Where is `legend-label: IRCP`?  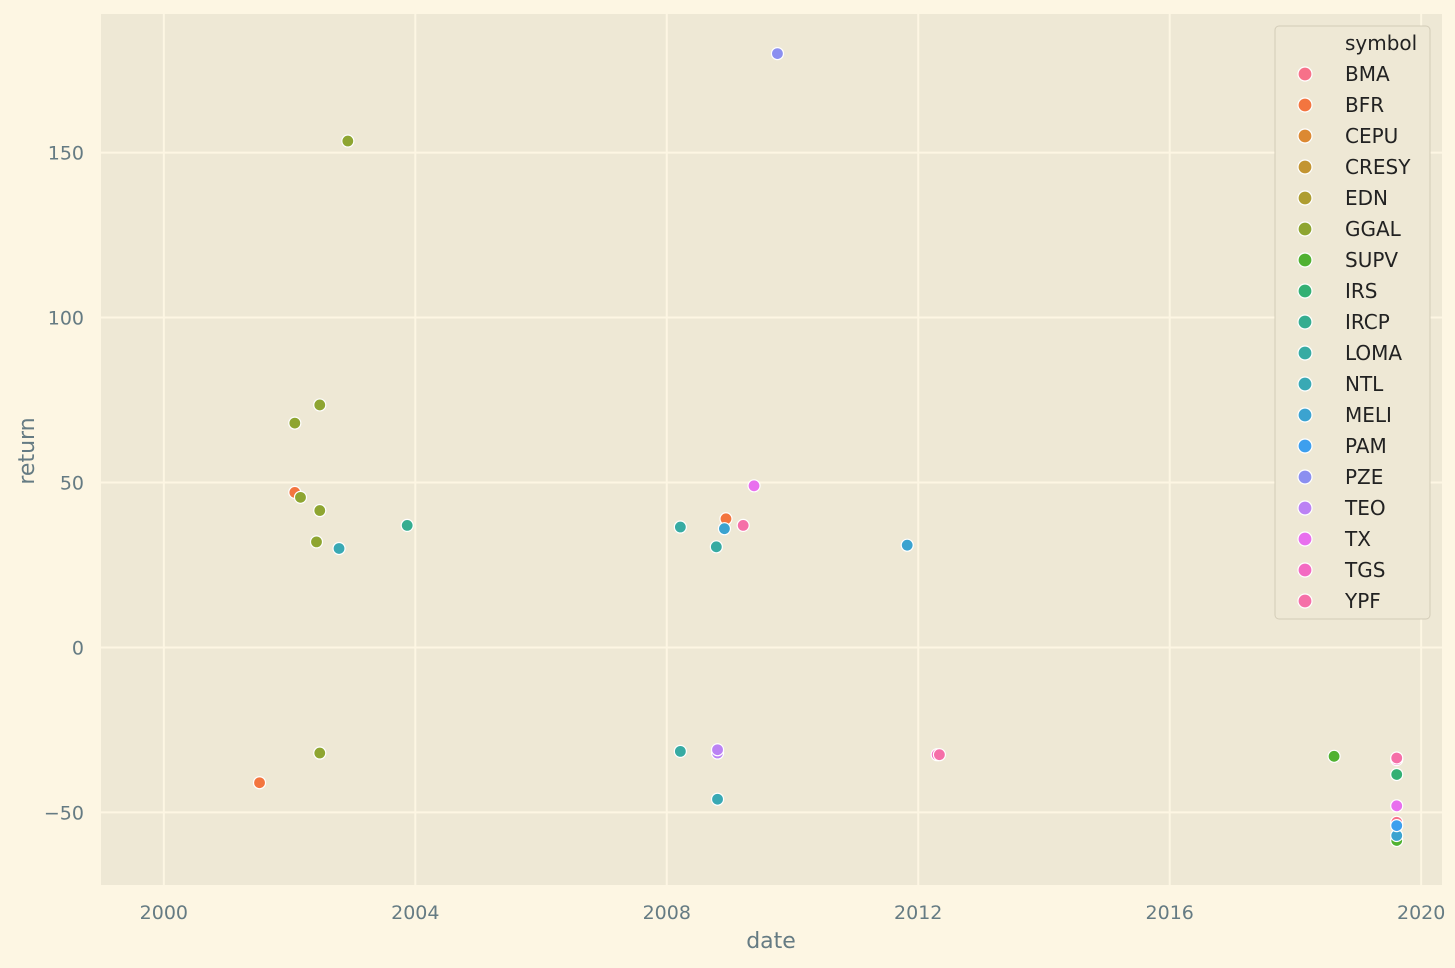 legend-label: IRCP is located at coordinates (1367, 322).